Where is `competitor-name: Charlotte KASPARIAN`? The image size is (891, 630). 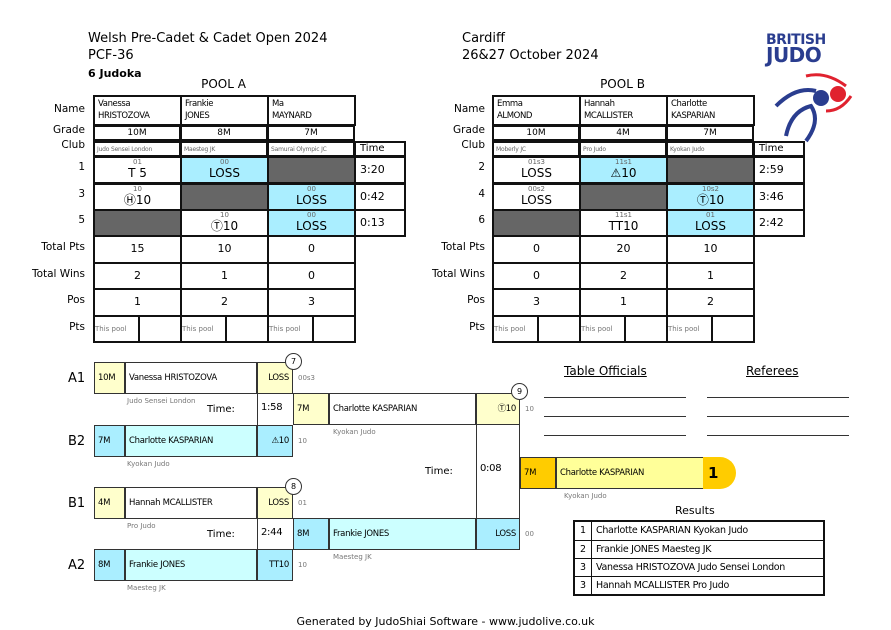
competitor-name: Charlotte KASPARIAN is located at coordinates (402, 409).